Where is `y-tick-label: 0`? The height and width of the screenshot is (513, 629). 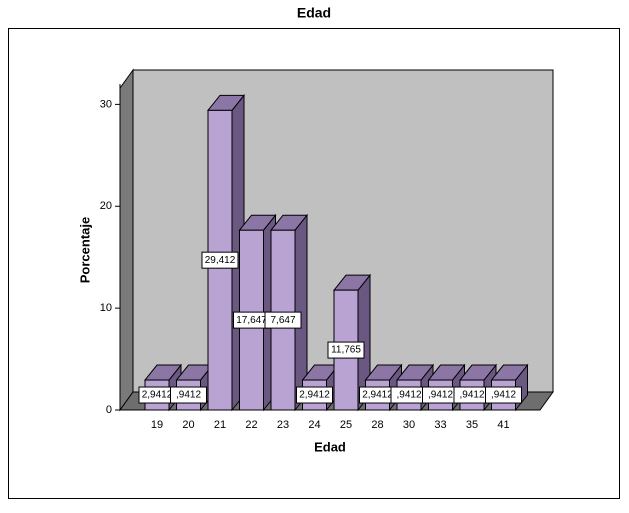
y-tick-label: 0 is located at coordinates (109, 410).